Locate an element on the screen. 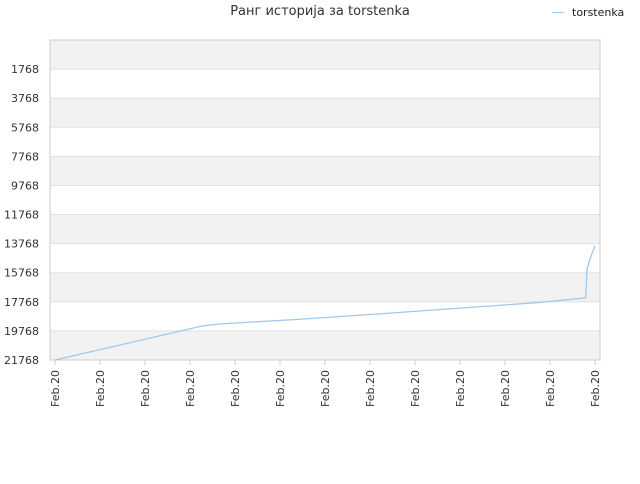  y-tick-label: 13768 is located at coordinates (21, 244).